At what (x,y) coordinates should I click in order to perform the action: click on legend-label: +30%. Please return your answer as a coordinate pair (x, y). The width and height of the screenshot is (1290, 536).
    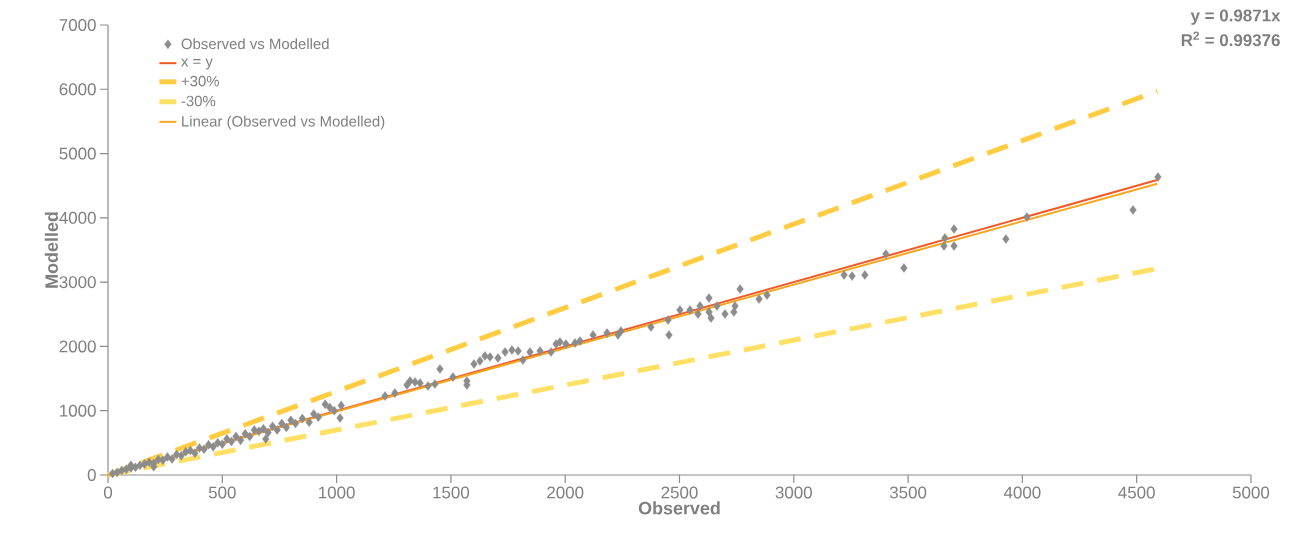
    Looking at the image, I should click on (200, 81).